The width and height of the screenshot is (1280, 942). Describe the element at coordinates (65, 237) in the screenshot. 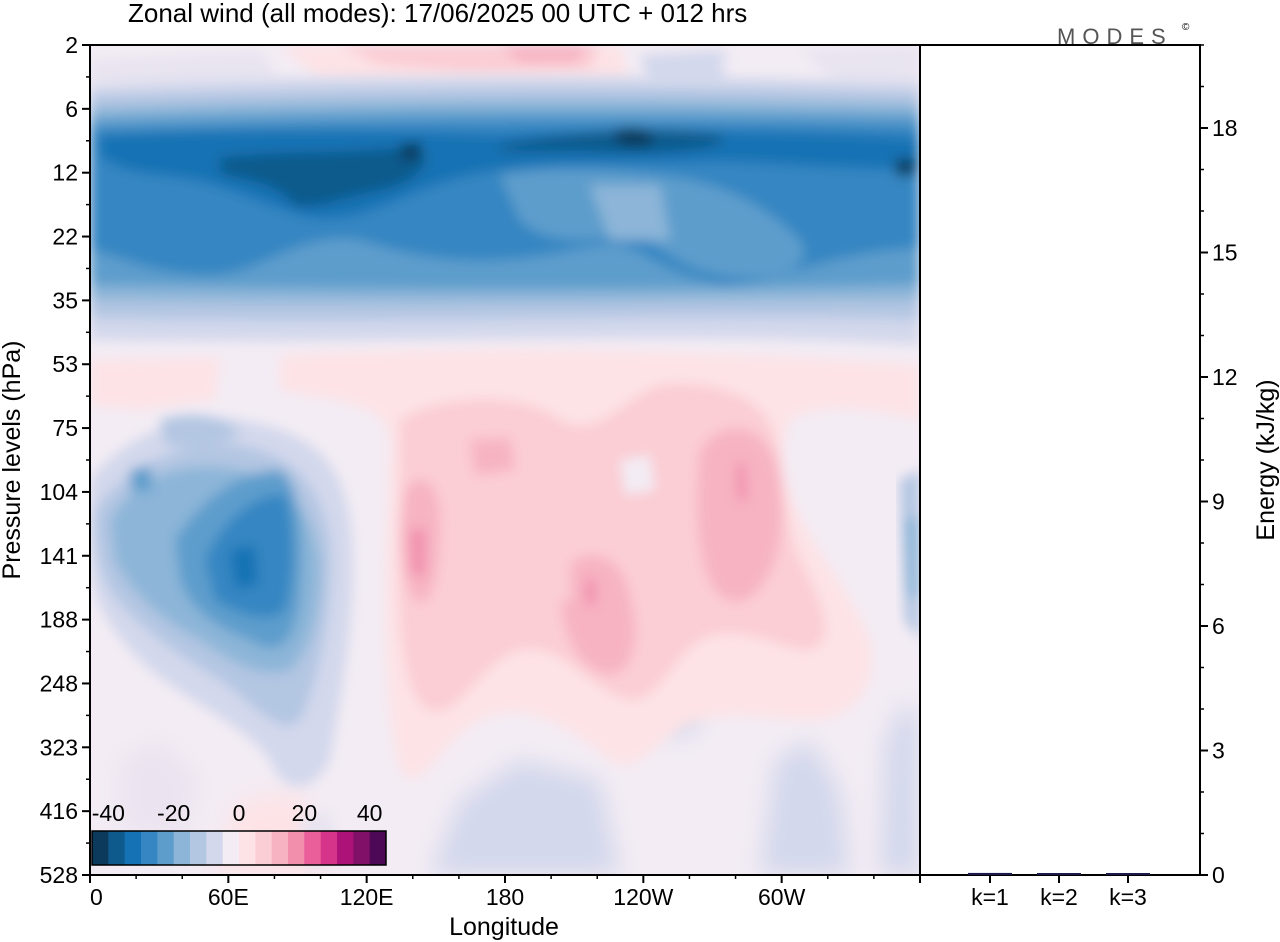

I see `y-tick-label: 22` at that location.